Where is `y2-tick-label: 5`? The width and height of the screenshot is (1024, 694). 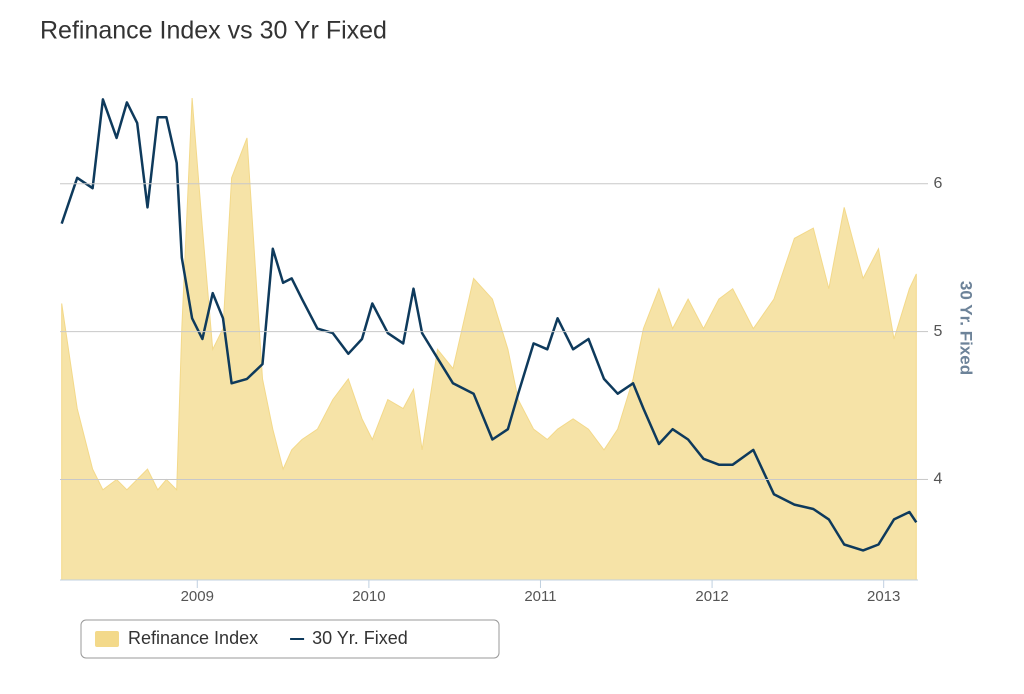 y2-tick-label: 5 is located at coordinates (938, 331).